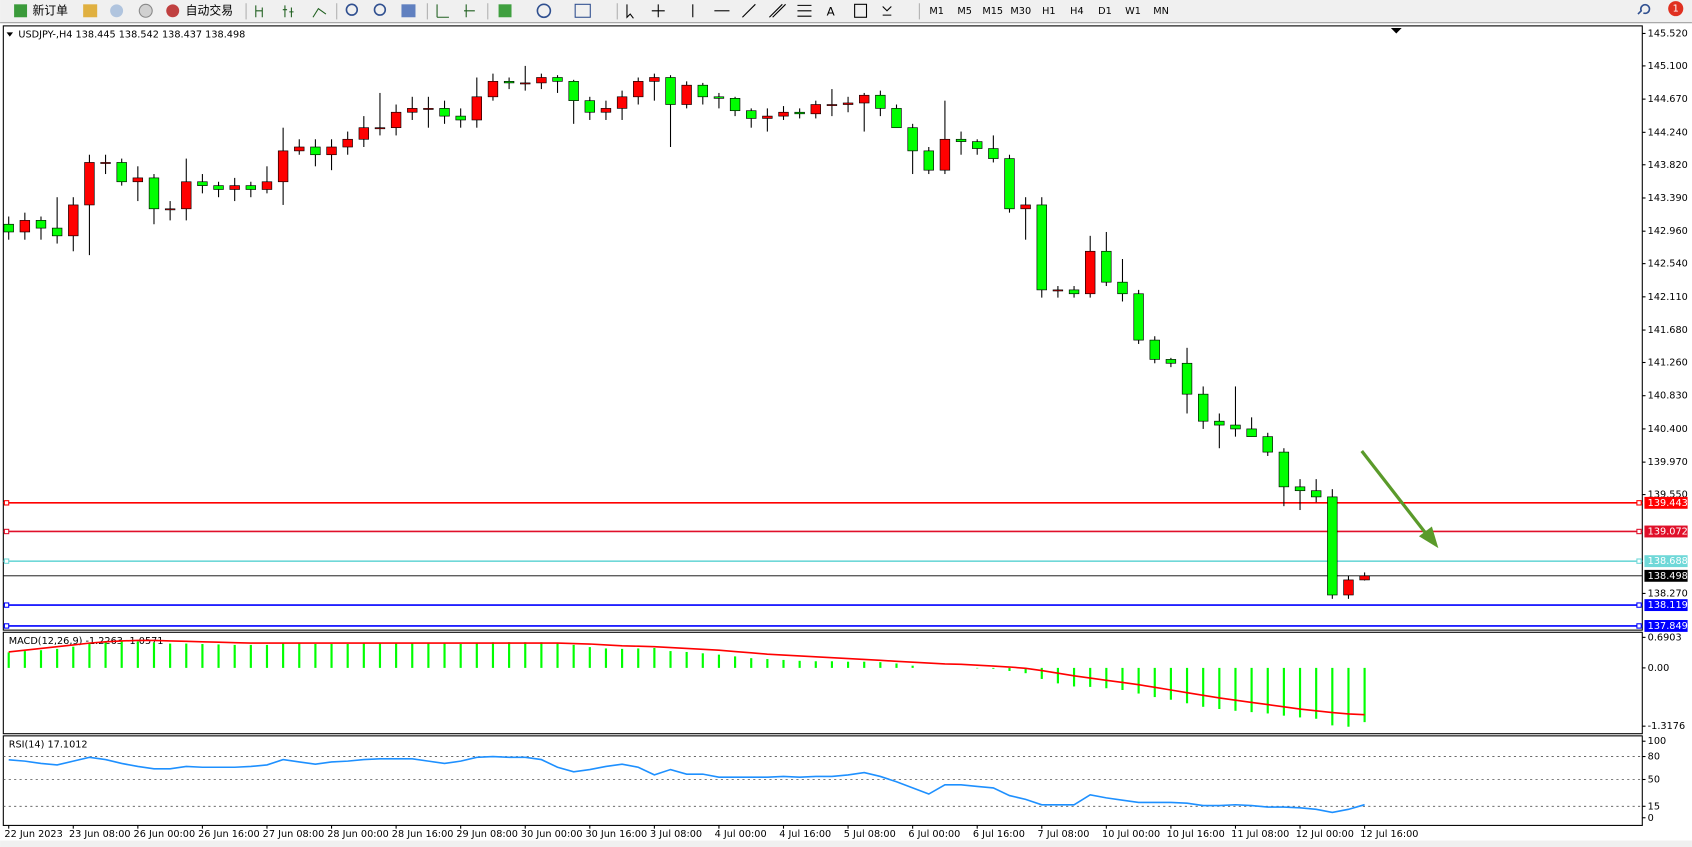 The height and width of the screenshot is (847, 1692). What do you see at coordinates (1654, 757) in the screenshot?
I see `y-tick-label: 80` at bounding box center [1654, 757].